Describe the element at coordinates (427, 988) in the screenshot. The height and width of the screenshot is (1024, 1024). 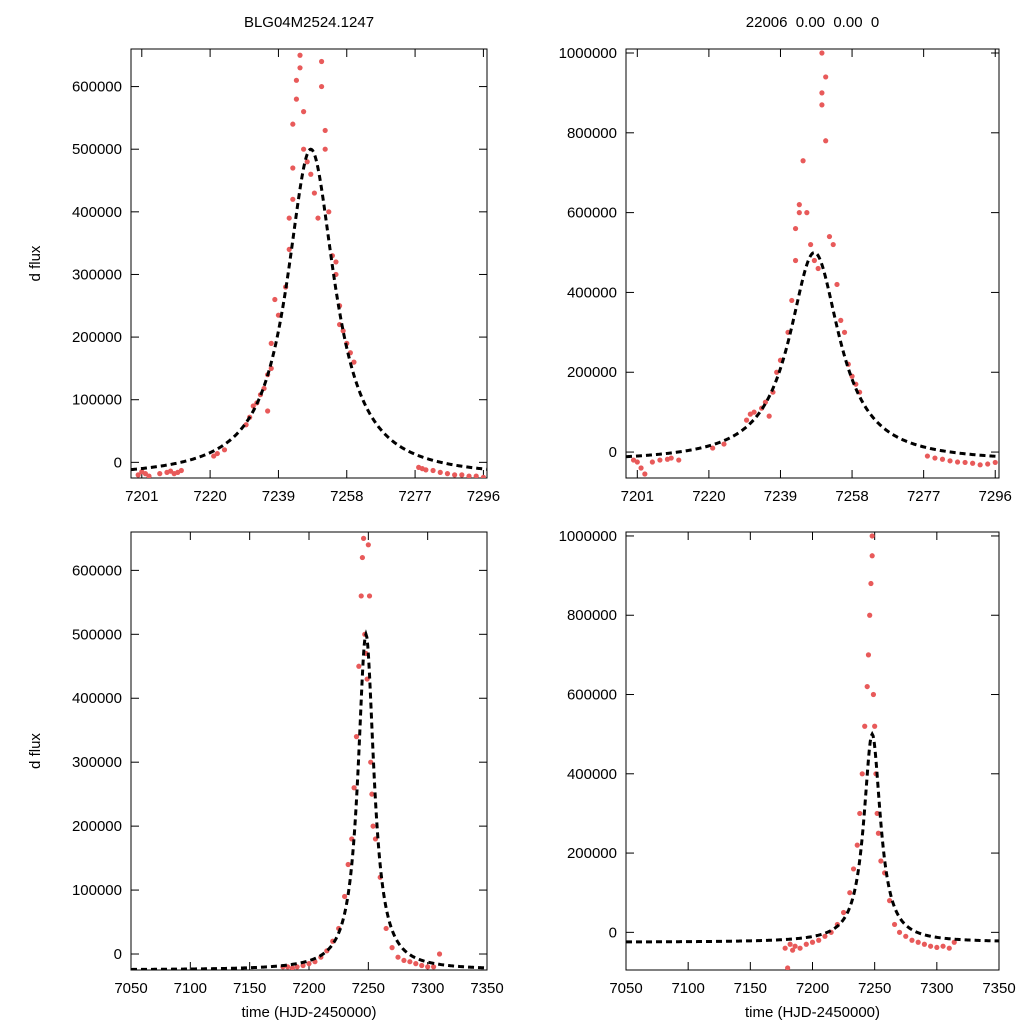
I see `x-tick-label: 7300` at that location.